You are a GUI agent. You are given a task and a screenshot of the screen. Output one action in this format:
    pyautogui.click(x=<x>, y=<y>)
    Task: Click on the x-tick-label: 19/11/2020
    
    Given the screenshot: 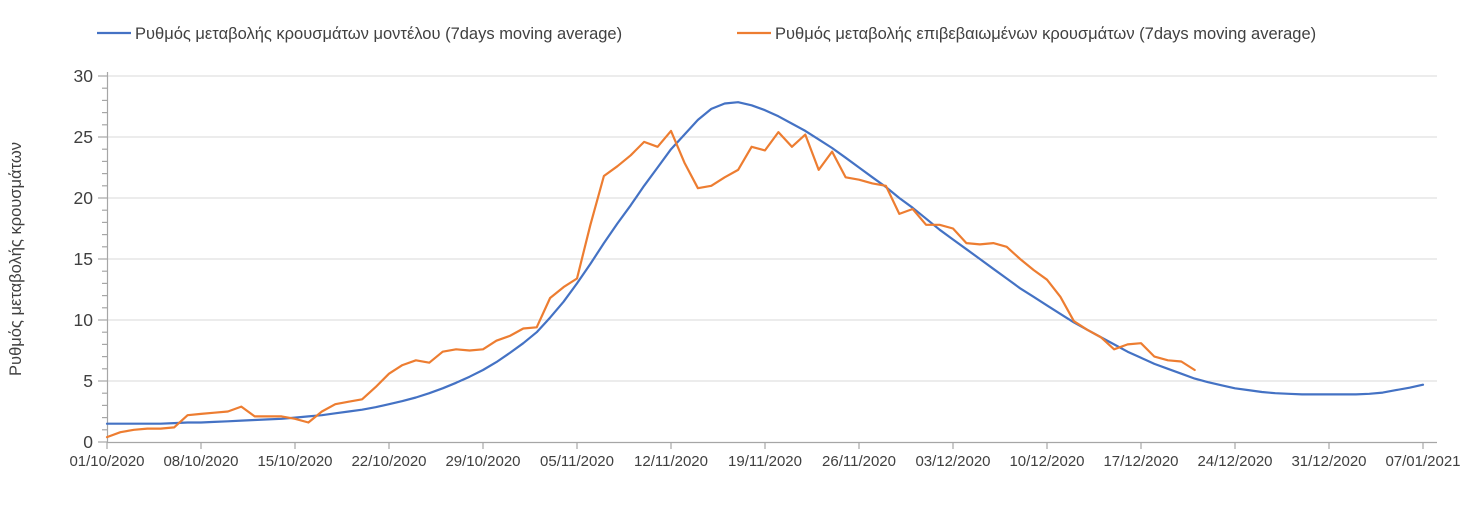 What is the action you would take?
    pyautogui.click(x=765, y=461)
    